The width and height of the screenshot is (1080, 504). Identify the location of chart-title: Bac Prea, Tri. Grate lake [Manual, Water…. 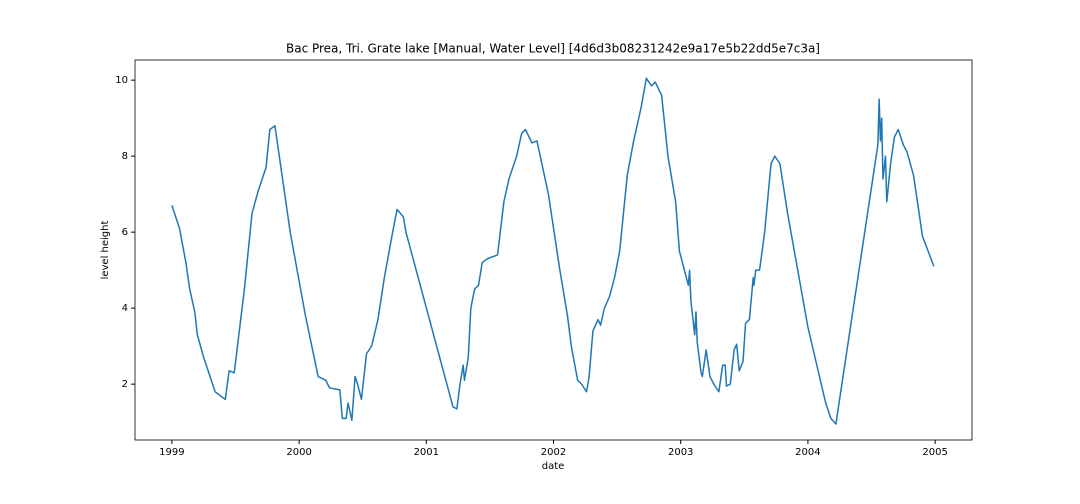
(553, 49).